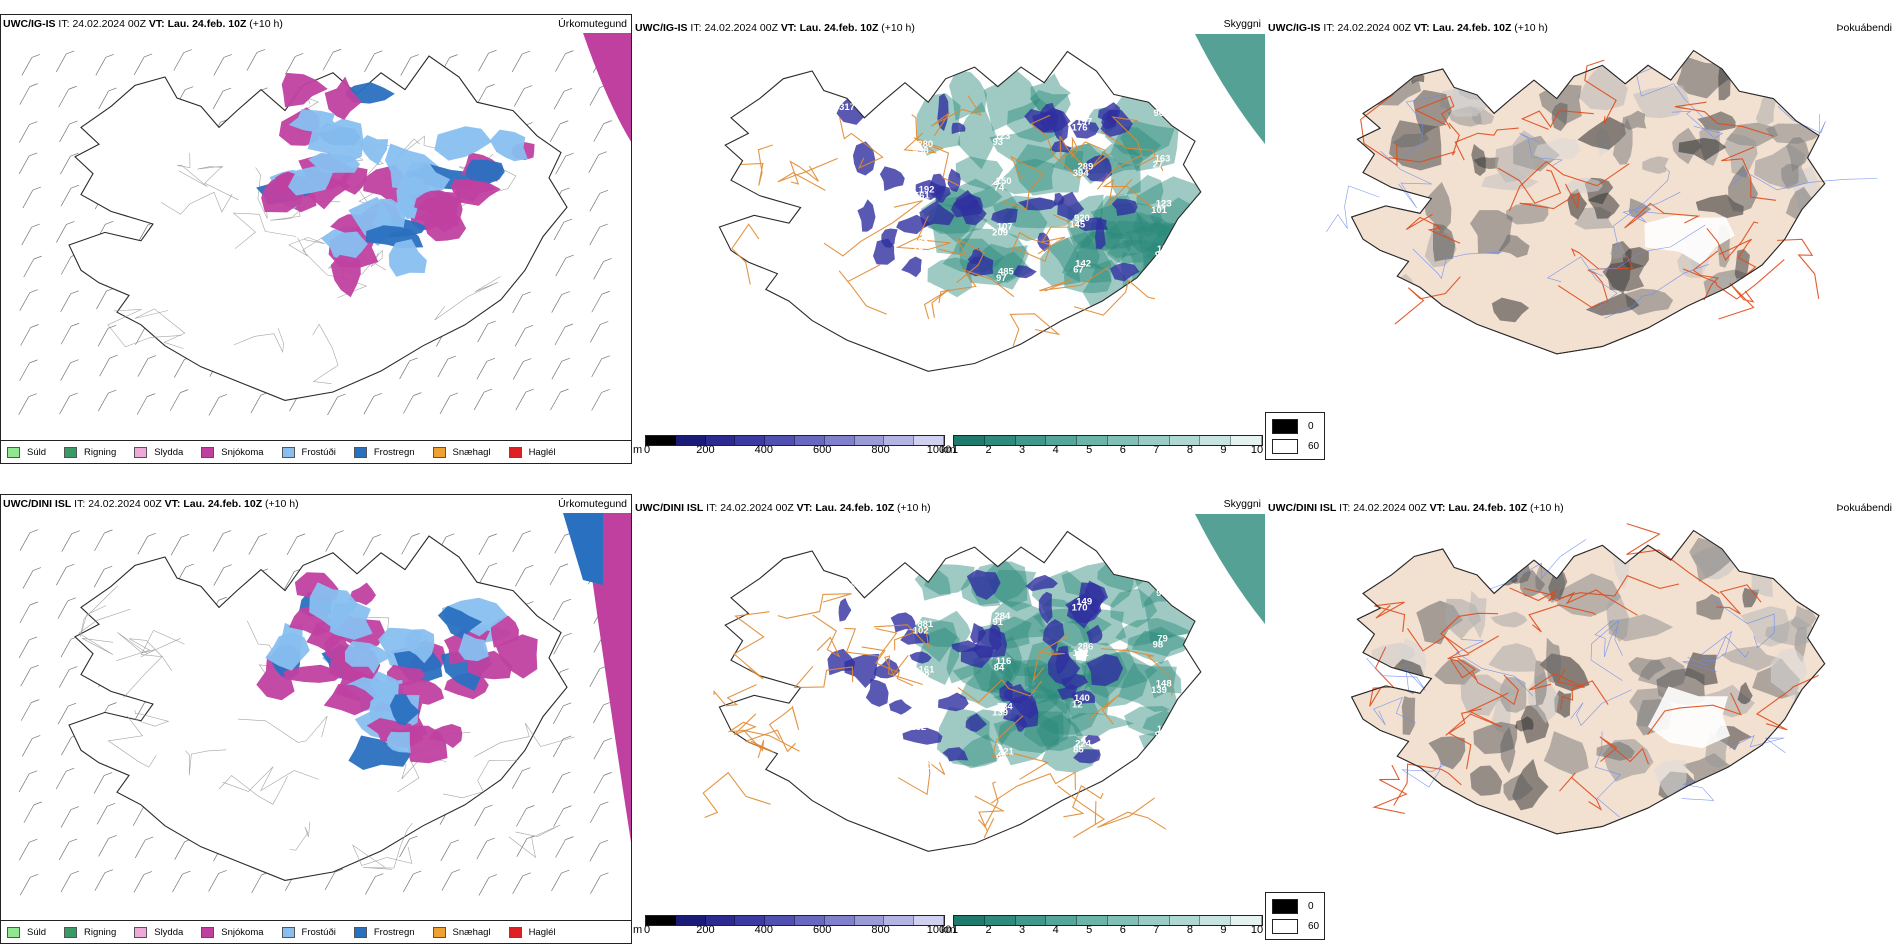 The height and width of the screenshot is (950, 1900). What do you see at coordinates (924, 766) in the screenshot?
I see `visibility-value-label: 120` at bounding box center [924, 766].